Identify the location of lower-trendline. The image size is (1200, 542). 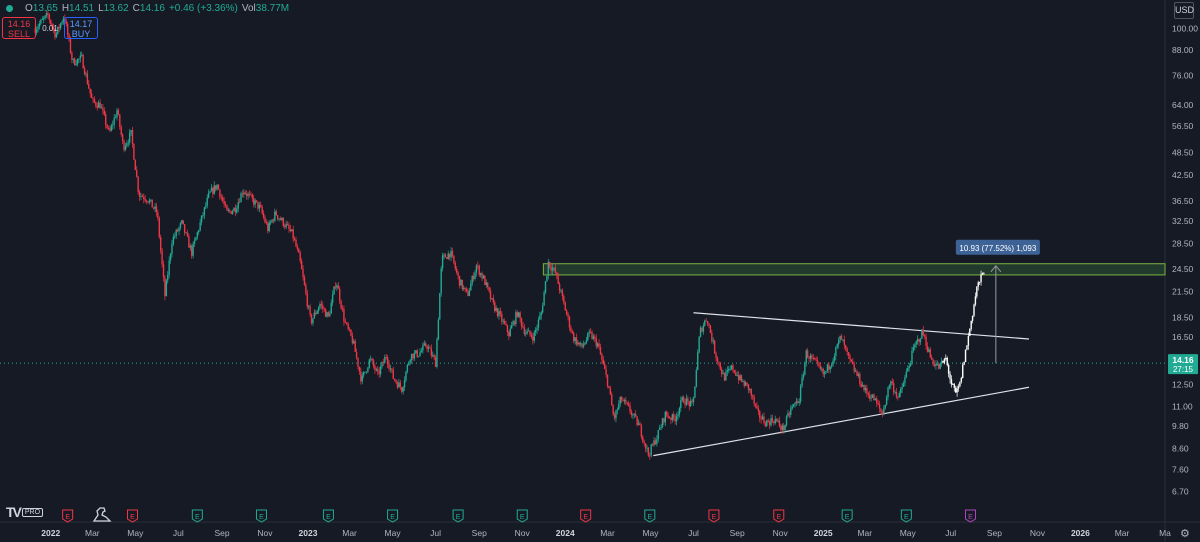
(841, 421).